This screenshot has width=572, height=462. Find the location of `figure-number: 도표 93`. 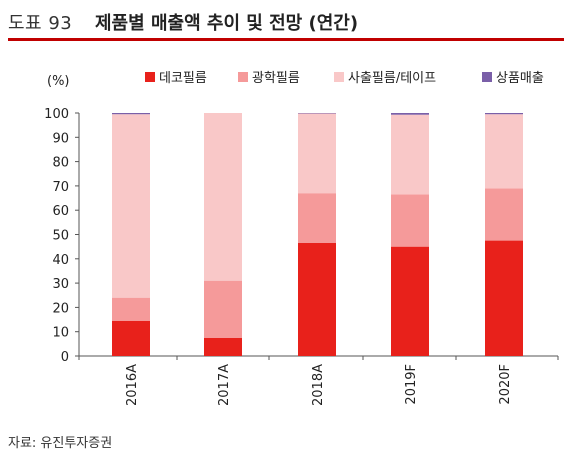

figure-number: 도표 93 is located at coordinates (40, 23).